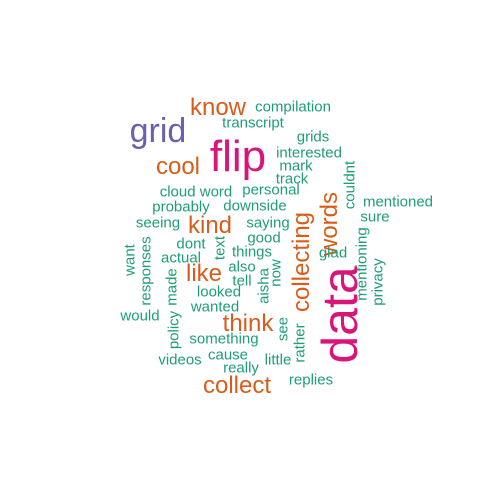 This screenshot has width=504, height=504. What do you see at coordinates (218, 107) in the screenshot?
I see `word-know: know` at bounding box center [218, 107].